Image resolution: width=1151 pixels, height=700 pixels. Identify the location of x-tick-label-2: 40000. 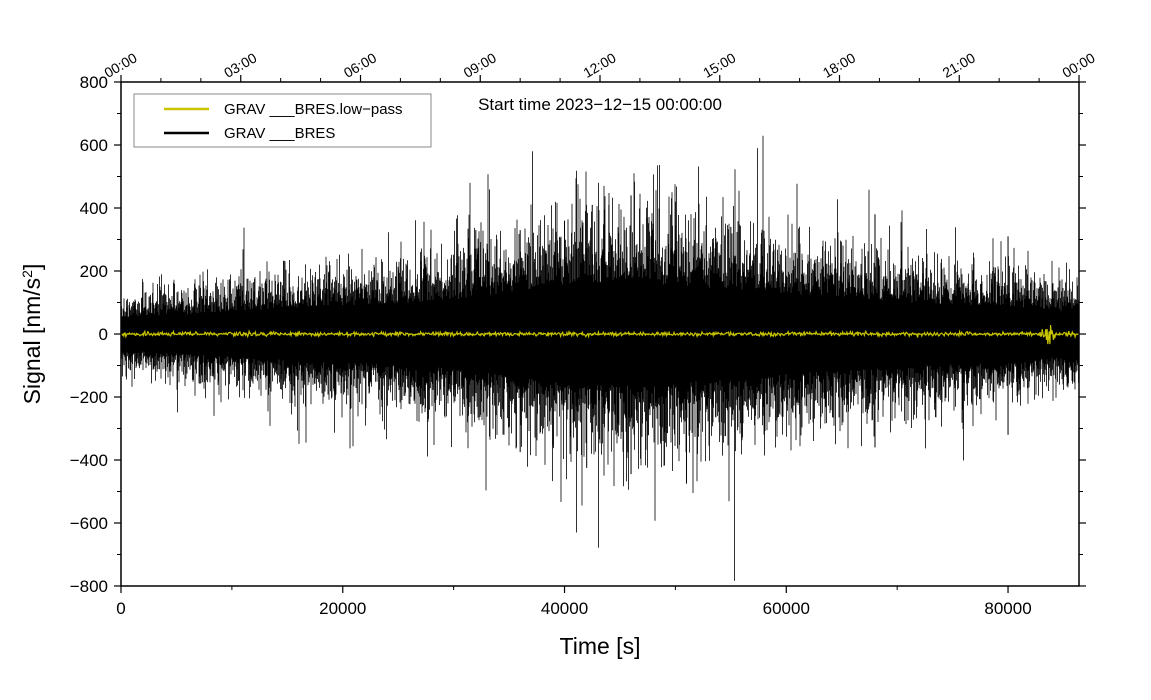
(564, 608).